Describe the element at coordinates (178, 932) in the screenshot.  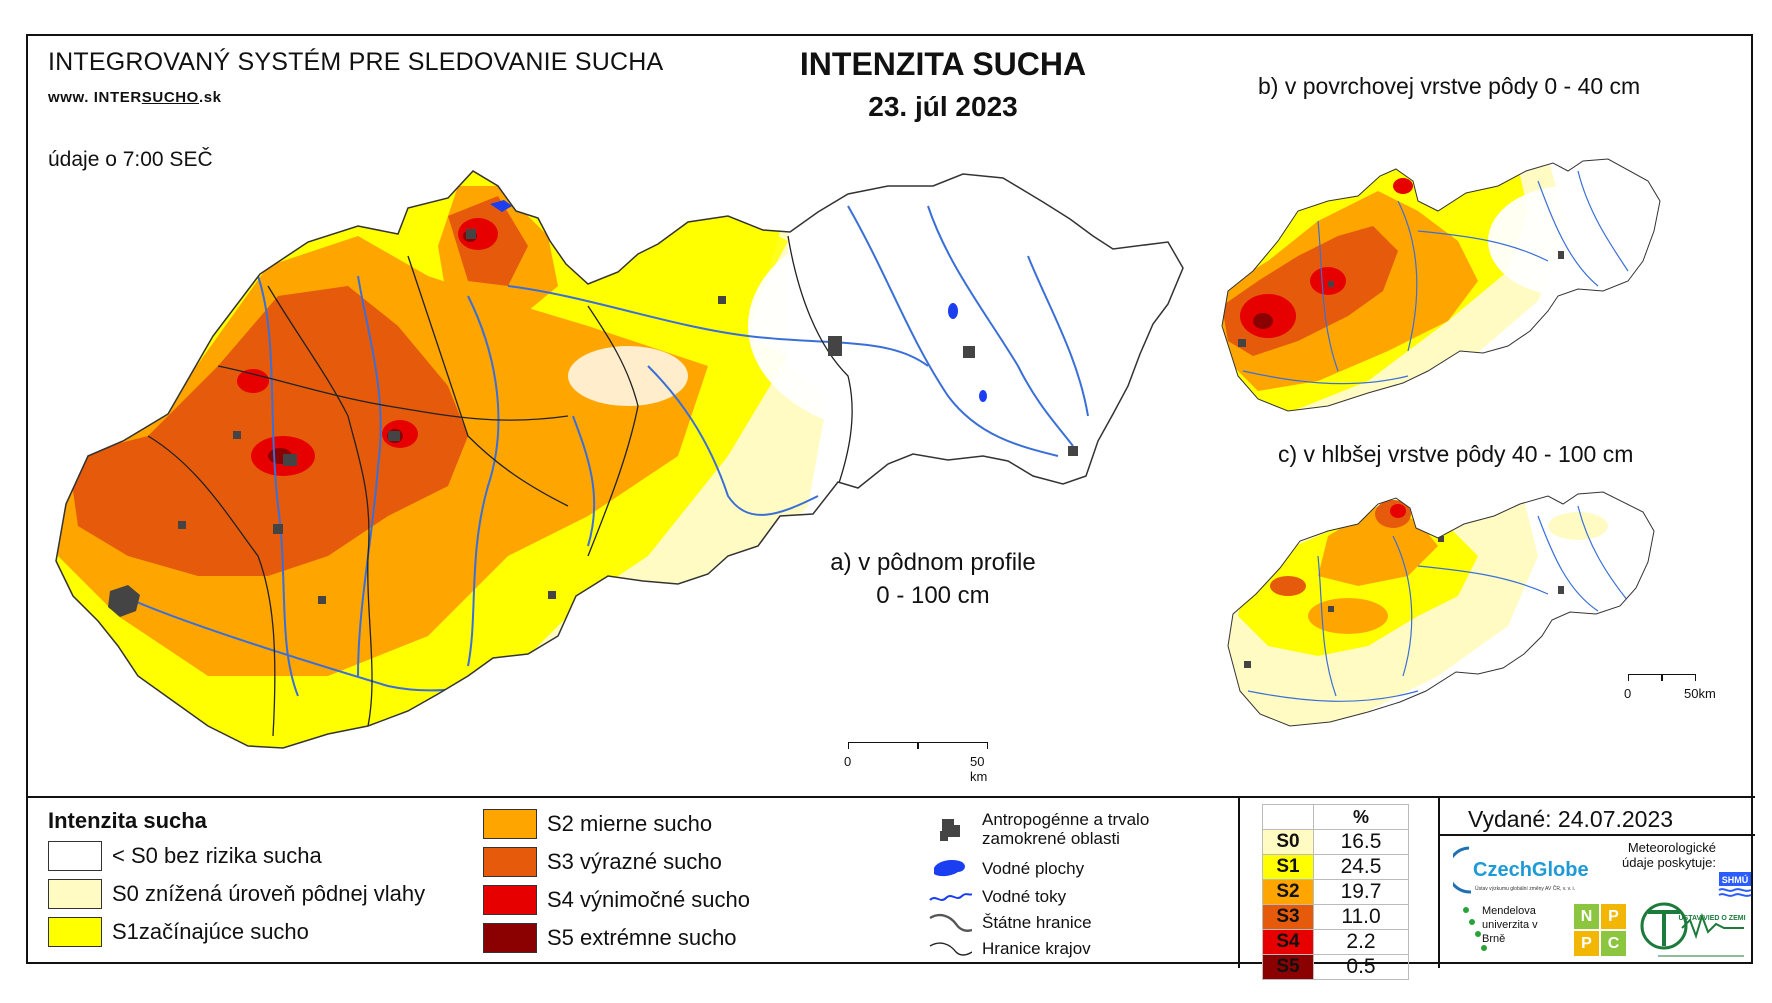
I see `legend-item-s1: S1začínajúce sucho` at that location.